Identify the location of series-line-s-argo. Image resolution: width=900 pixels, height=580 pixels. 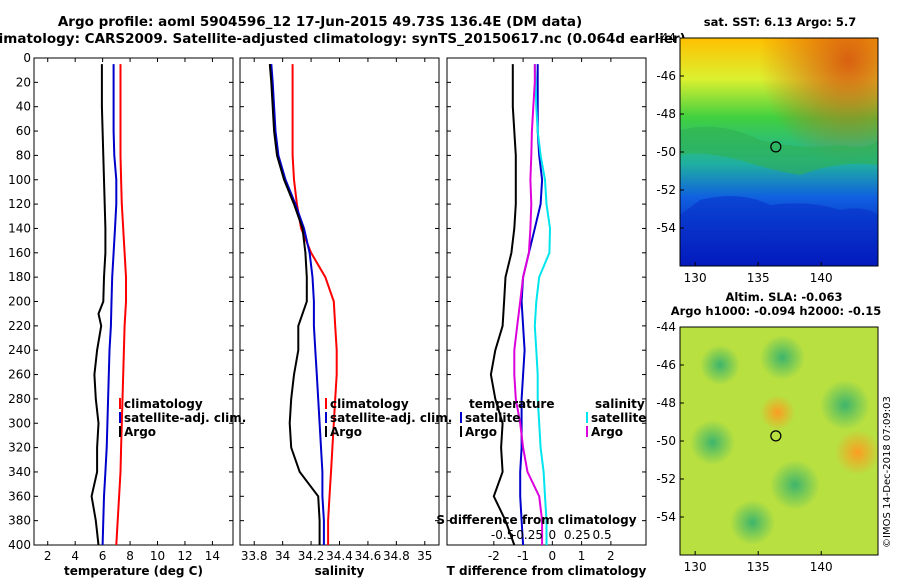
(528, 304).